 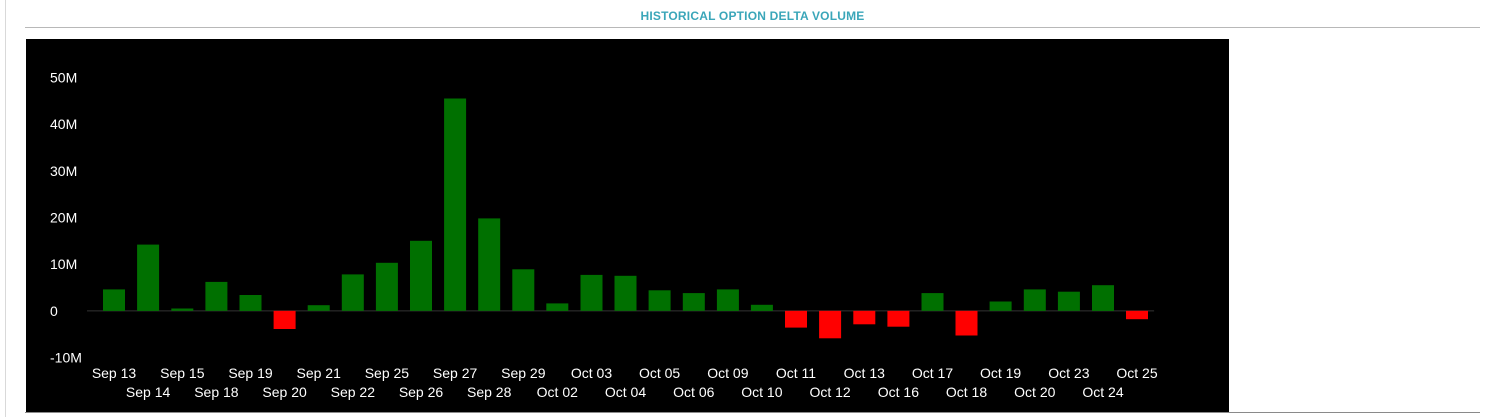 I want to click on x-tick-label: Sep 21, so click(x=319, y=373).